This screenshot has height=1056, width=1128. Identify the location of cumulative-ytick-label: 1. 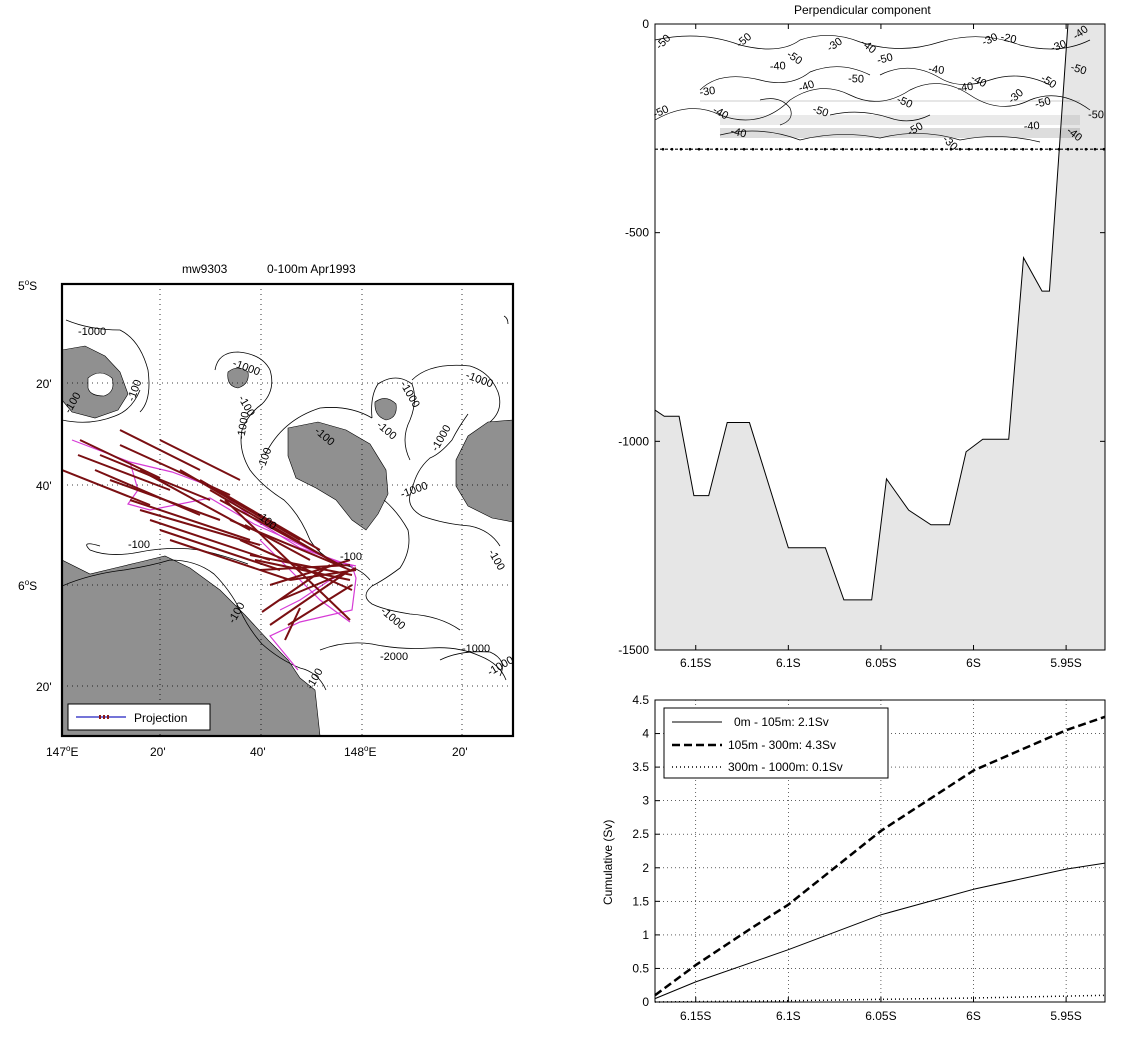
(645, 935).